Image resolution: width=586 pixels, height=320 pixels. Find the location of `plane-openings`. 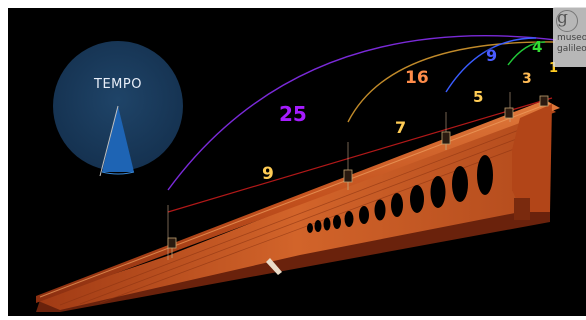

plane-openings is located at coordinates (400, 194).